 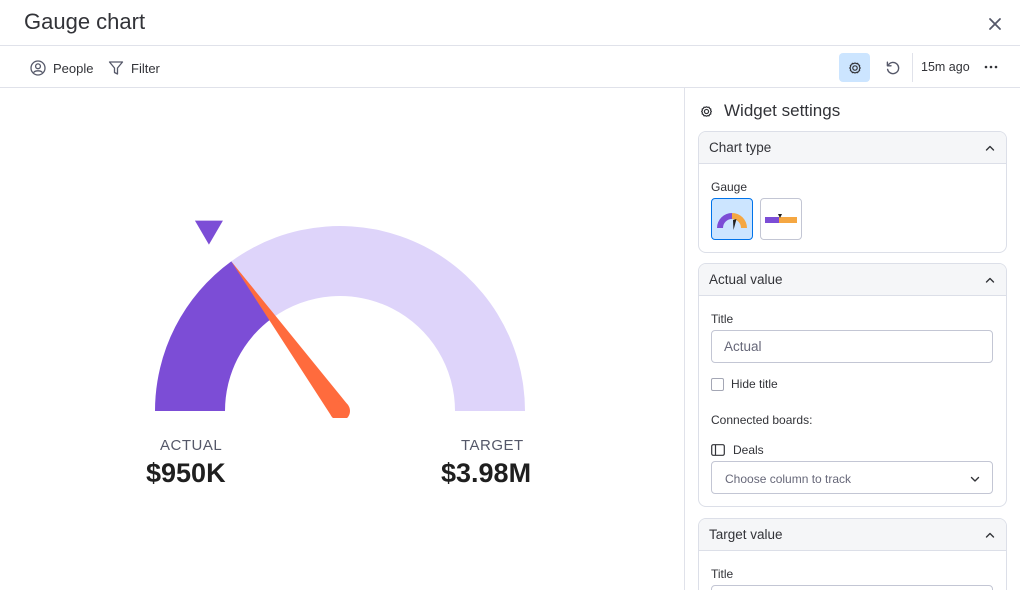 I want to click on toolbar: People Filter 15m ago, so click(x=510, y=67).